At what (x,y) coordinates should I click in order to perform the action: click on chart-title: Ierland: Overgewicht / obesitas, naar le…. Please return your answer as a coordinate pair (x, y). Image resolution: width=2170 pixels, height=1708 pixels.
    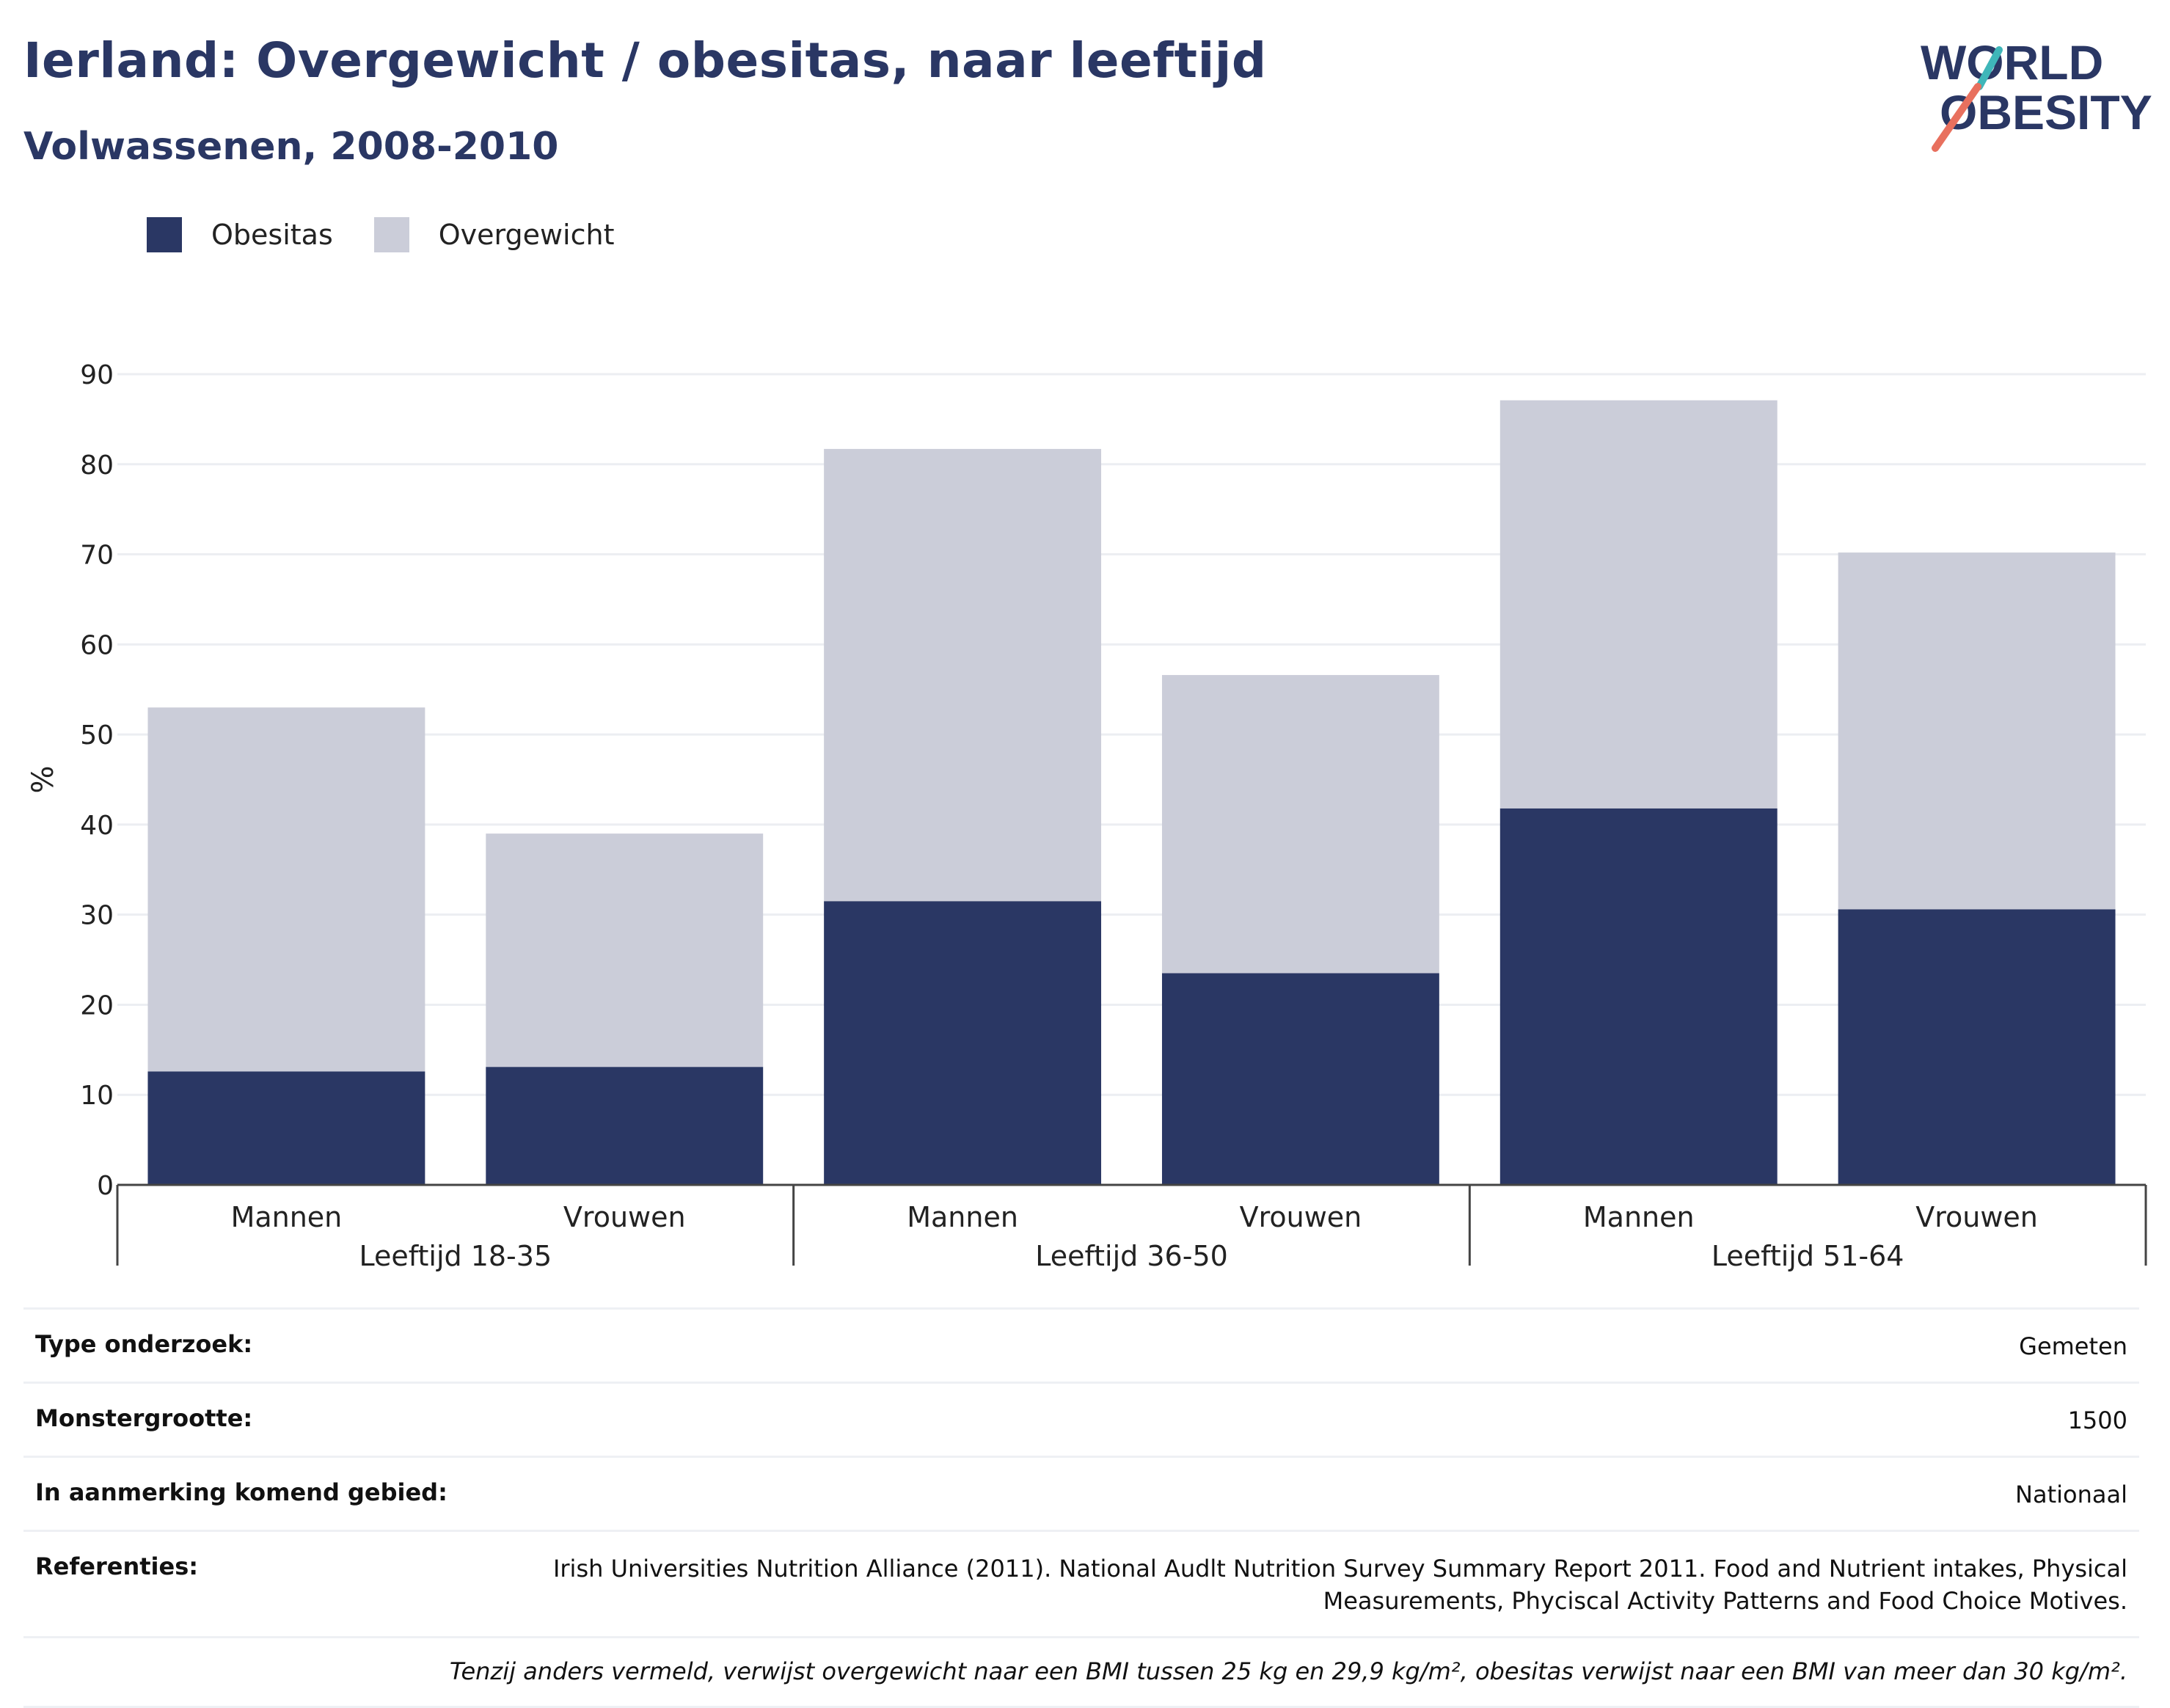
    Looking at the image, I should click on (645, 60).